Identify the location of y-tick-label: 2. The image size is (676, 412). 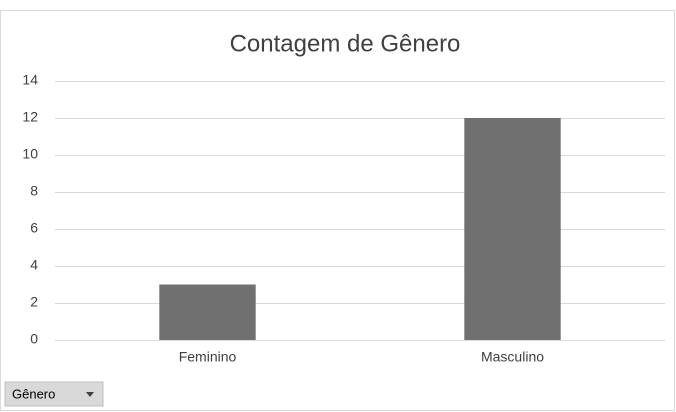
(34, 302).